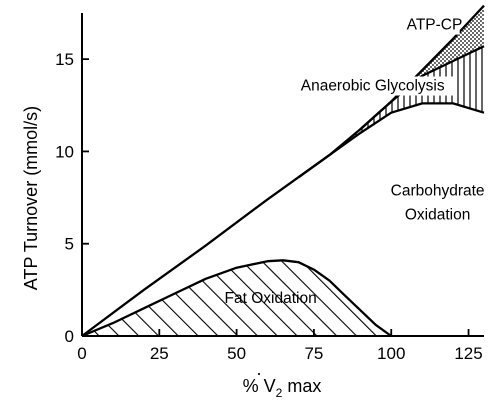  I want to click on x-tick-label-100: 100, so click(391, 353).